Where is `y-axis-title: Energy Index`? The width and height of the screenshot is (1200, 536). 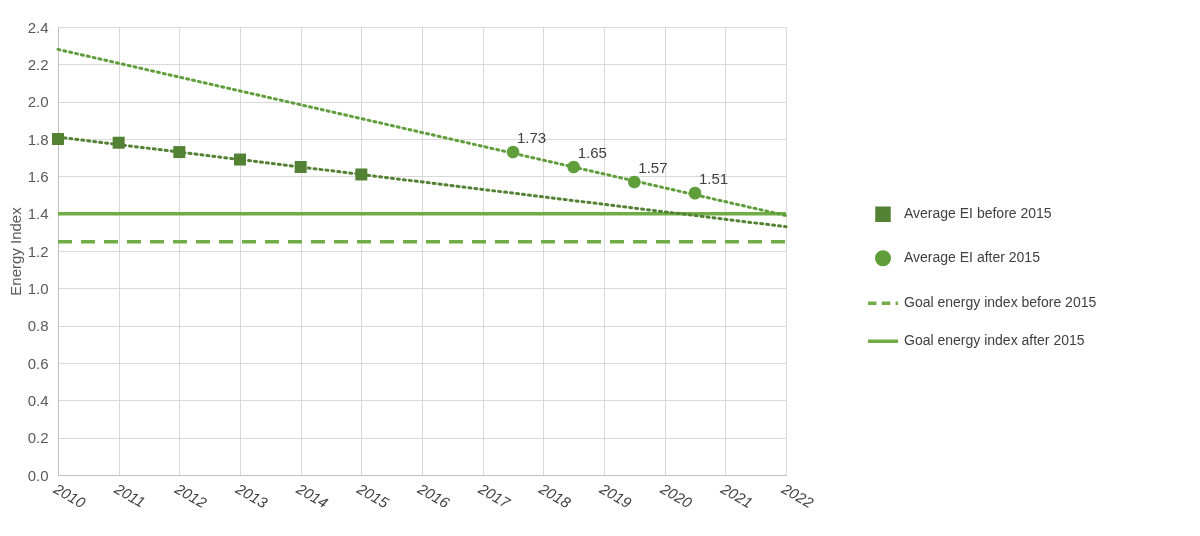
y-axis-title: Energy Index is located at coordinates (15, 251).